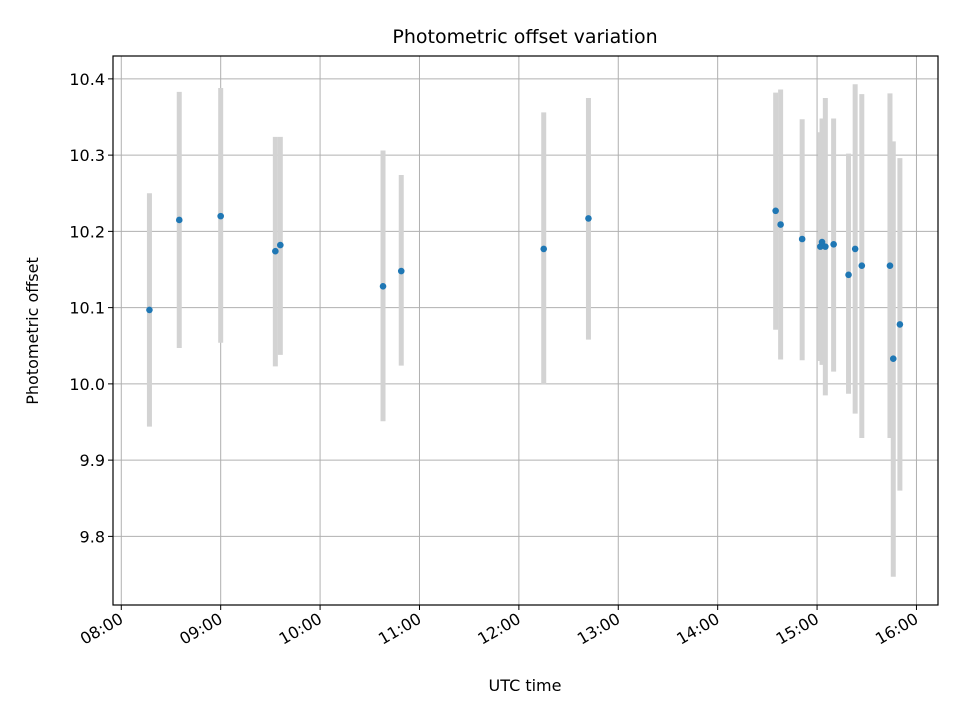 This screenshot has width=960, height=720. What do you see at coordinates (87, 384) in the screenshot?
I see `y-tick-label: 10.0` at bounding box center [87, 384].